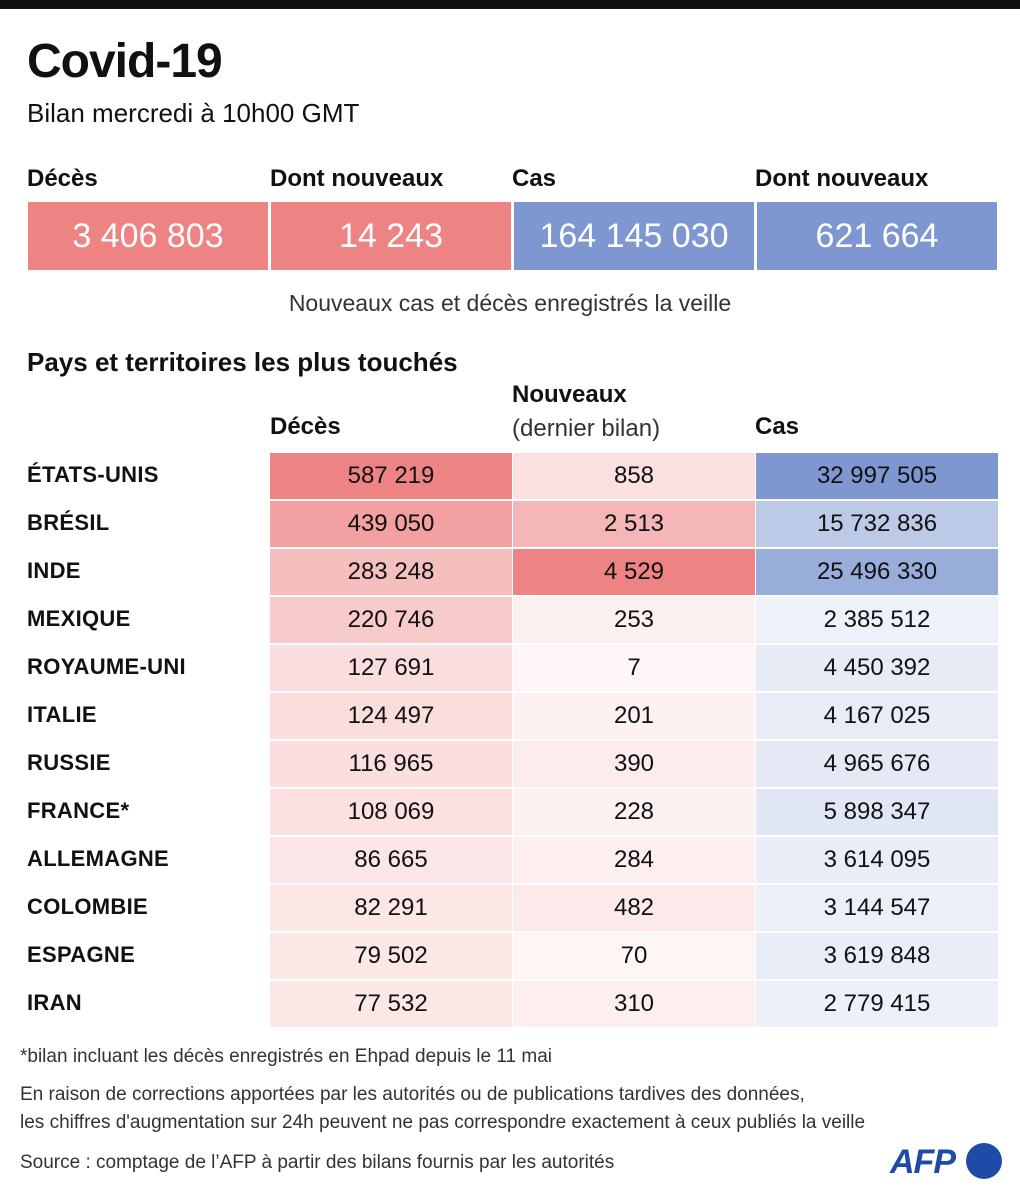 The height and width of the screenshot is (1192, 1020). I want to click on table-row: ITALIE 124 497 201 4 167 025, so click(510, 716).